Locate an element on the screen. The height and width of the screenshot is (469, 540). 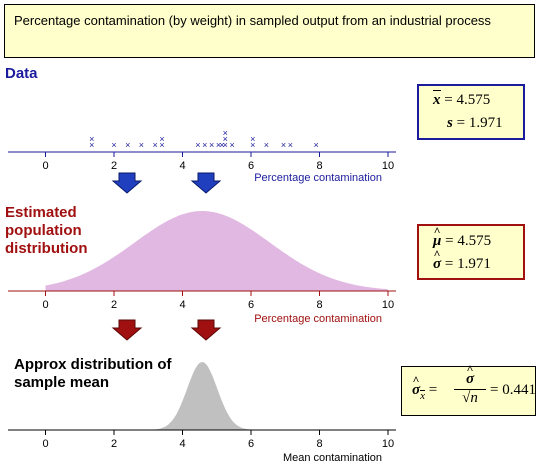
population-density-curve is located at coordinates (216, 251).